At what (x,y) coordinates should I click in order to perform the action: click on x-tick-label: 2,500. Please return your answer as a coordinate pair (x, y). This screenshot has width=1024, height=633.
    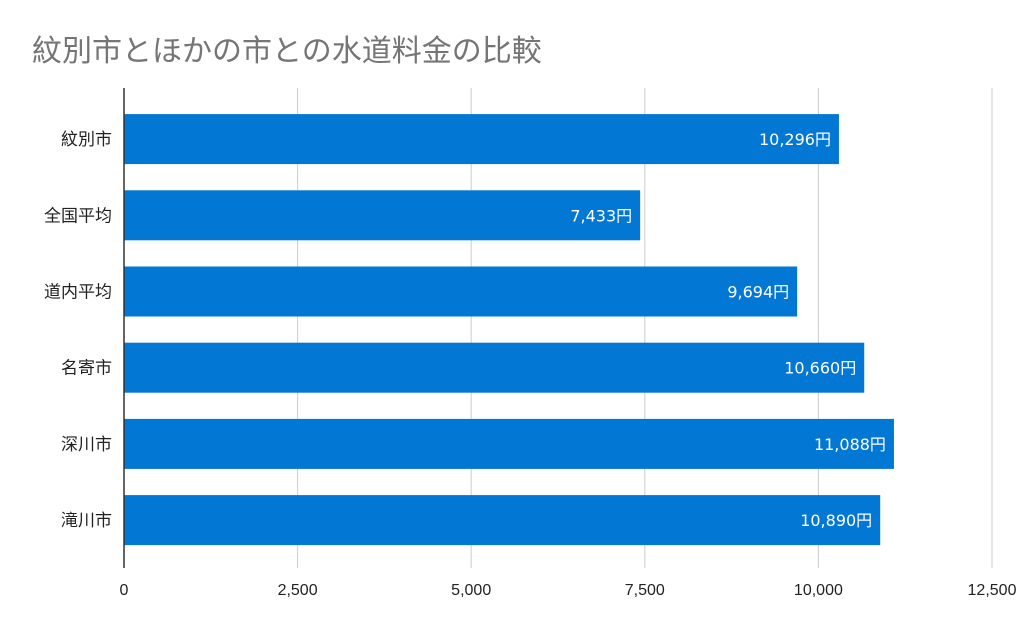
    Looking at the image, I should click on (298, 590).